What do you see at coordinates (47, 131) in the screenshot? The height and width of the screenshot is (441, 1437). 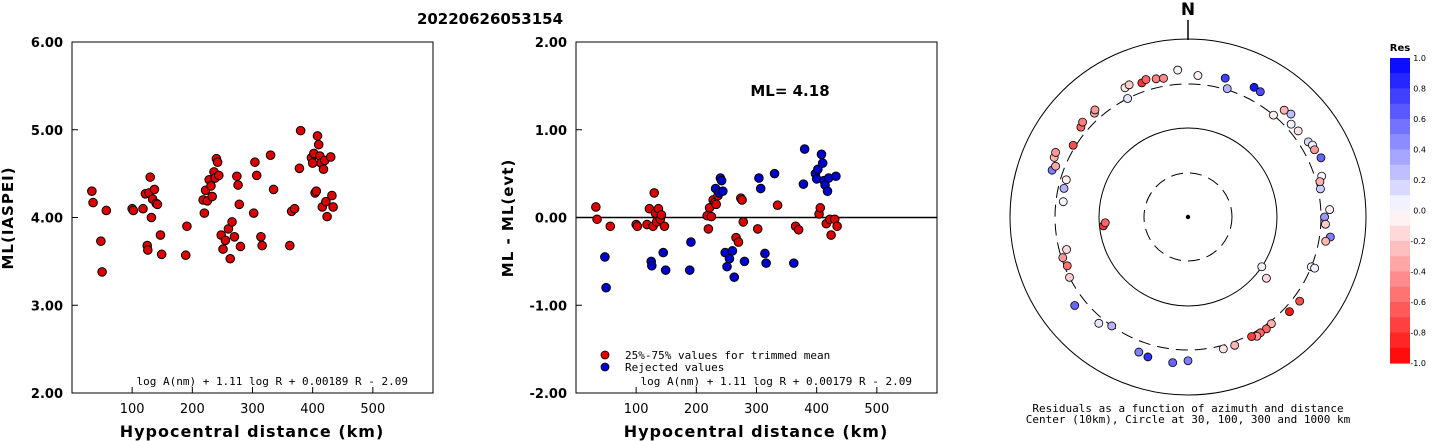 I see `y-tick-label: 5.00` at bounding box center [47, 131].